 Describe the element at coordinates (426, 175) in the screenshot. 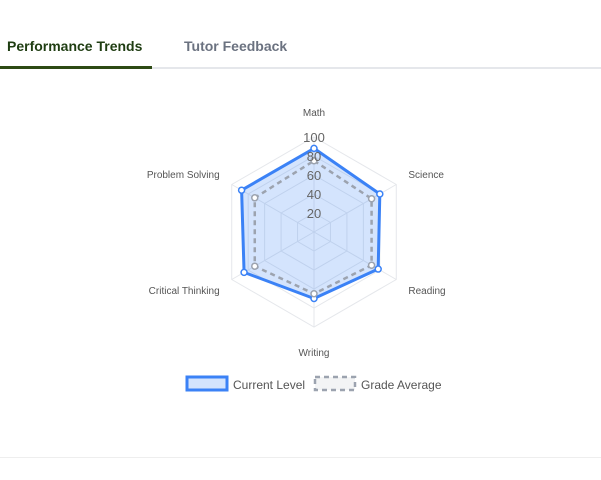

I see `axis-label: Science` at that location.